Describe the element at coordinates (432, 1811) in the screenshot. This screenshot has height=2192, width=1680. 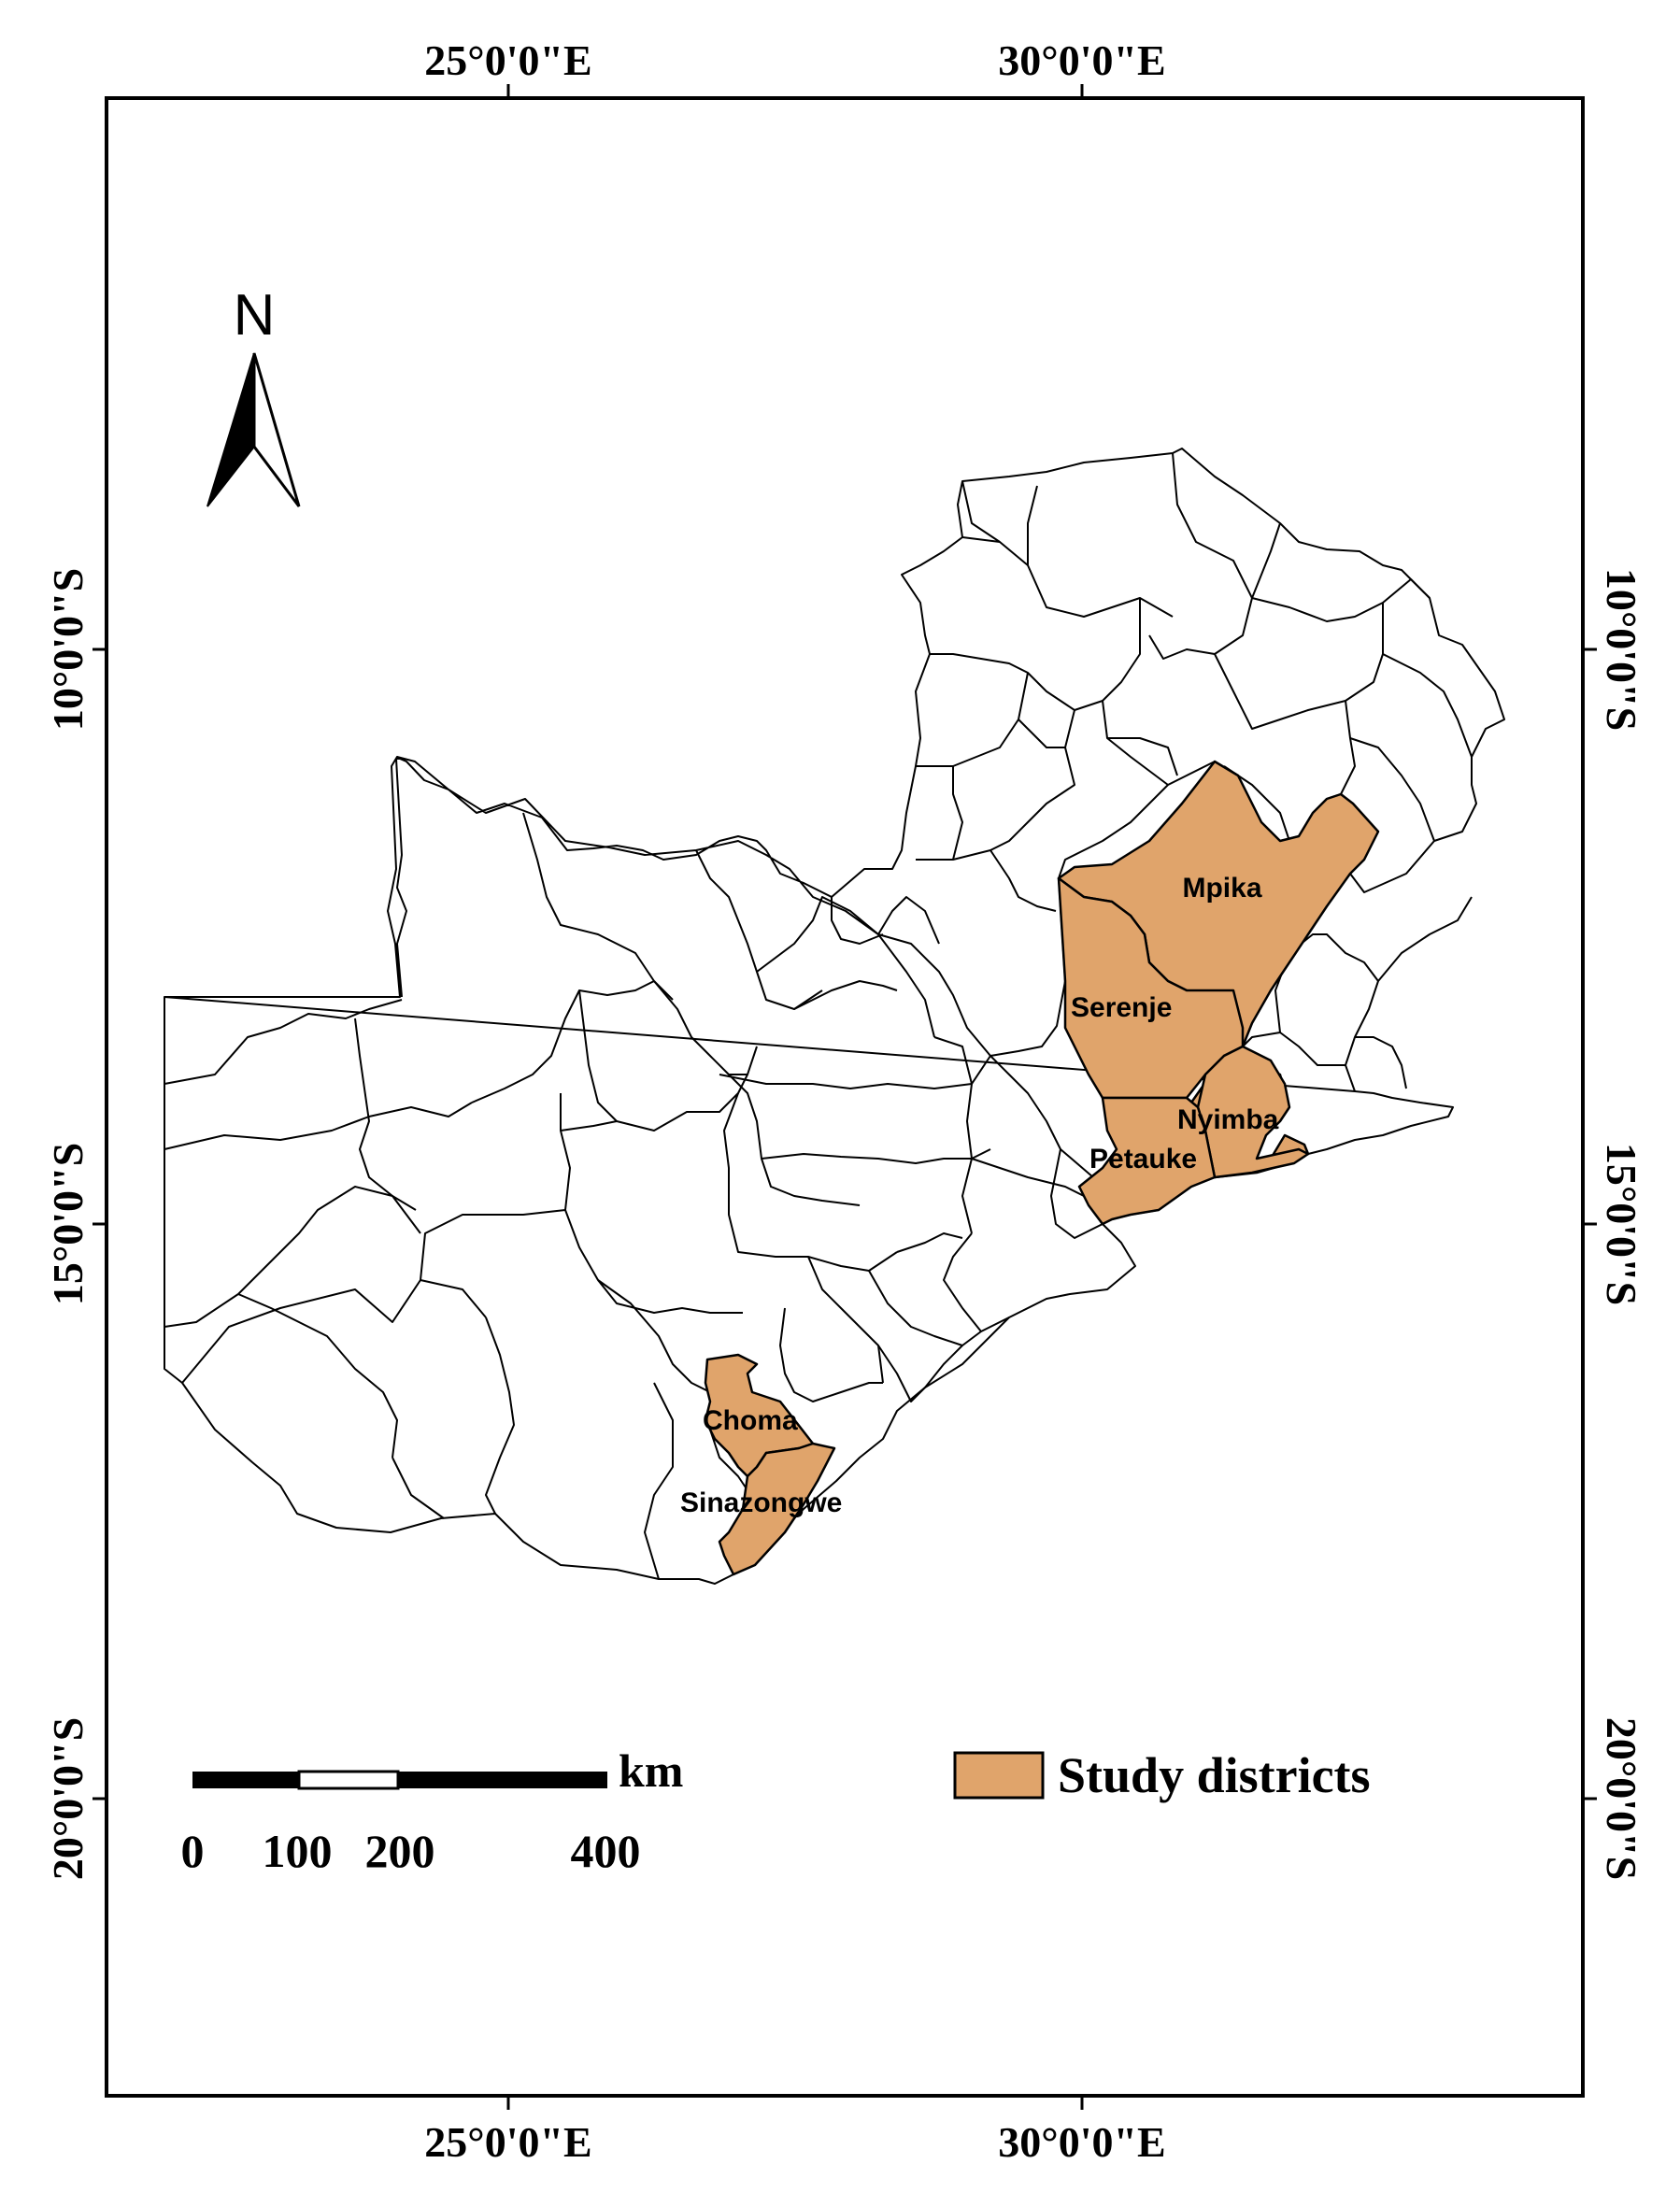
I see `scale-bar: km 0 100 200 400` at that location.